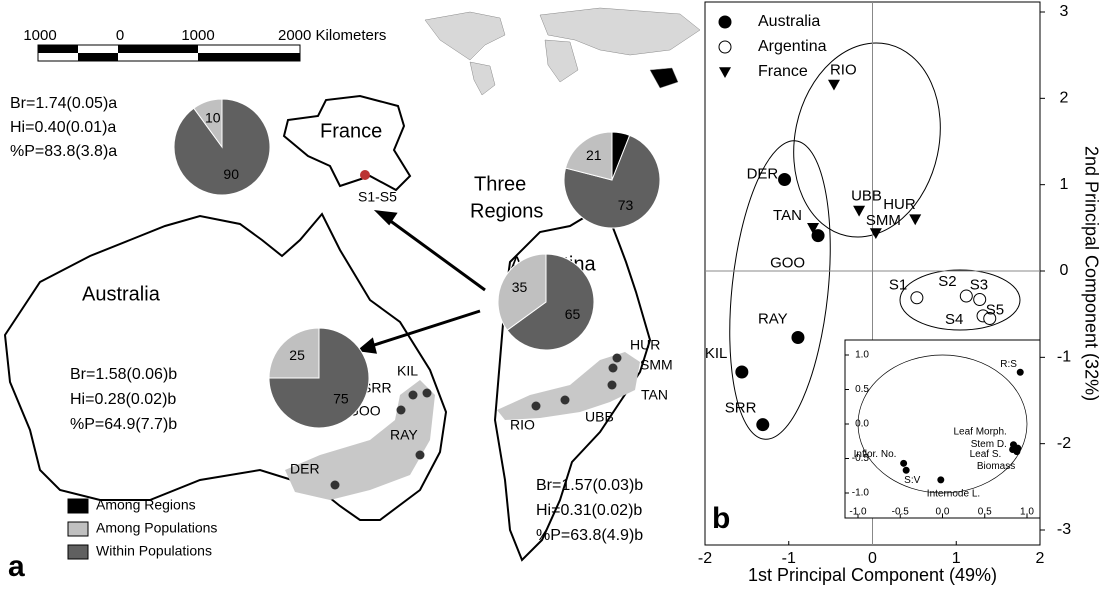 The height and width of the screenshot is (590, 1104). What do you see at coordinates (763, 173) in the screenshot?
I see `point-label: DER` at bounding box center [763, 173].